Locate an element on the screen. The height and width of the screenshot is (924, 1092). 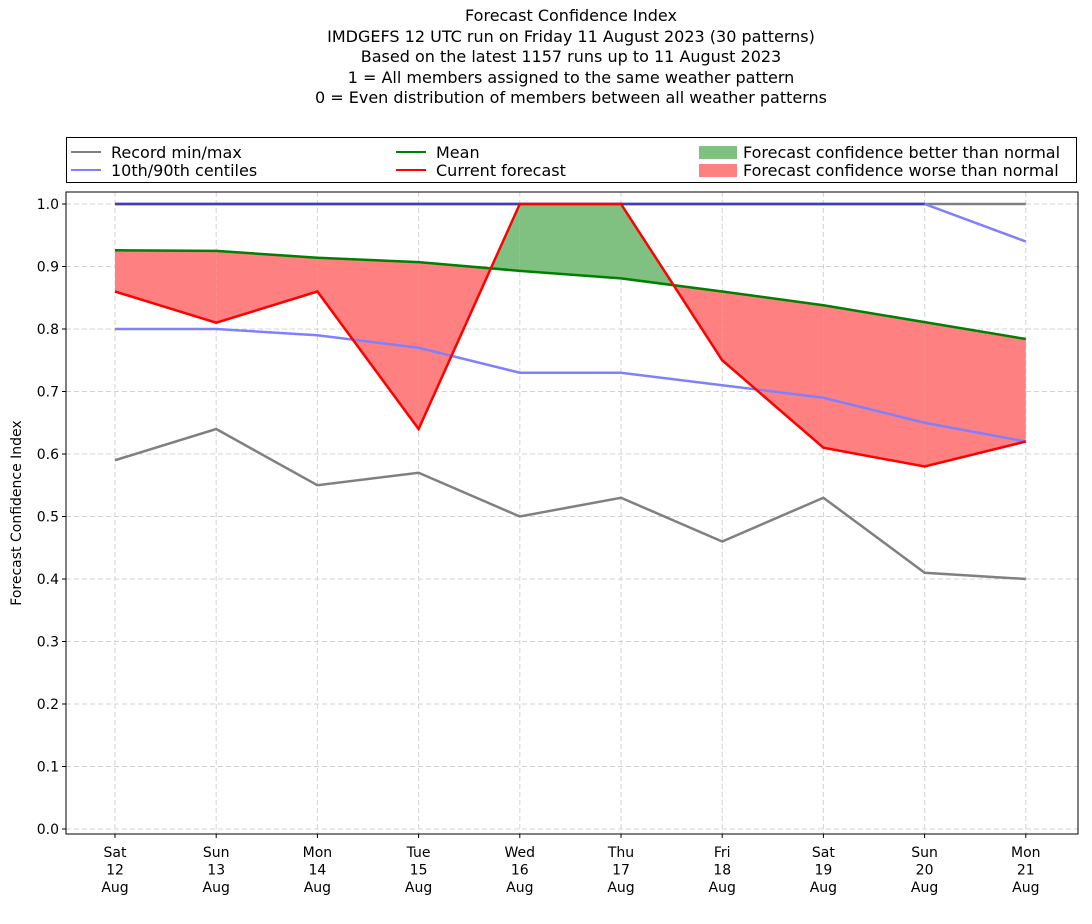
legend-label-mean: Mean is located at coordinates (458, 152).